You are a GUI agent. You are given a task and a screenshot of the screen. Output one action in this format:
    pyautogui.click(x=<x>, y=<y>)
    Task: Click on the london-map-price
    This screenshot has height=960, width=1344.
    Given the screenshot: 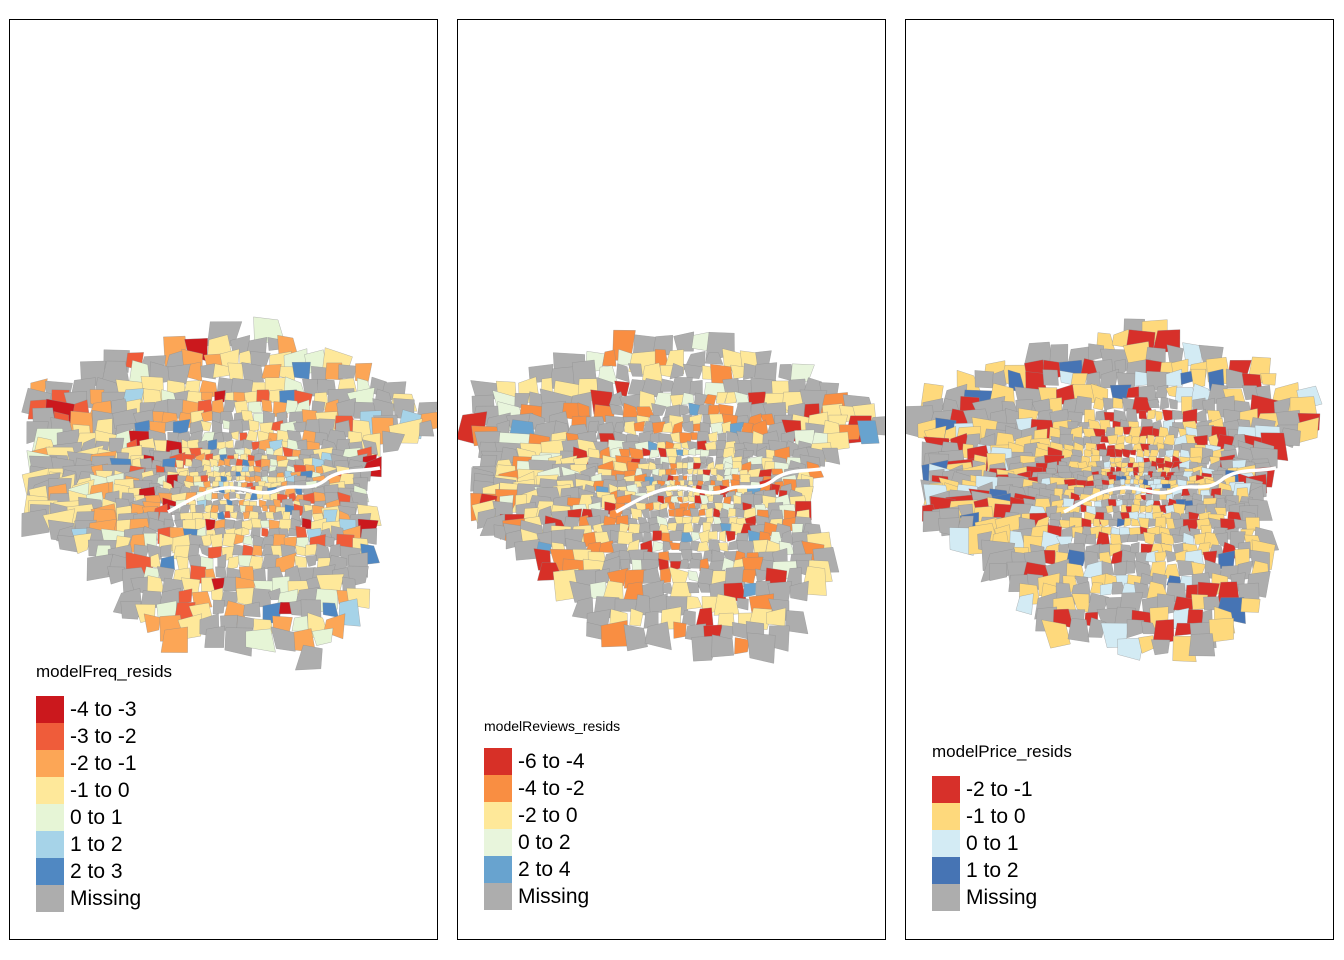 What is the action you would take?
    pyautogui.click(x=1114, y=490)
    